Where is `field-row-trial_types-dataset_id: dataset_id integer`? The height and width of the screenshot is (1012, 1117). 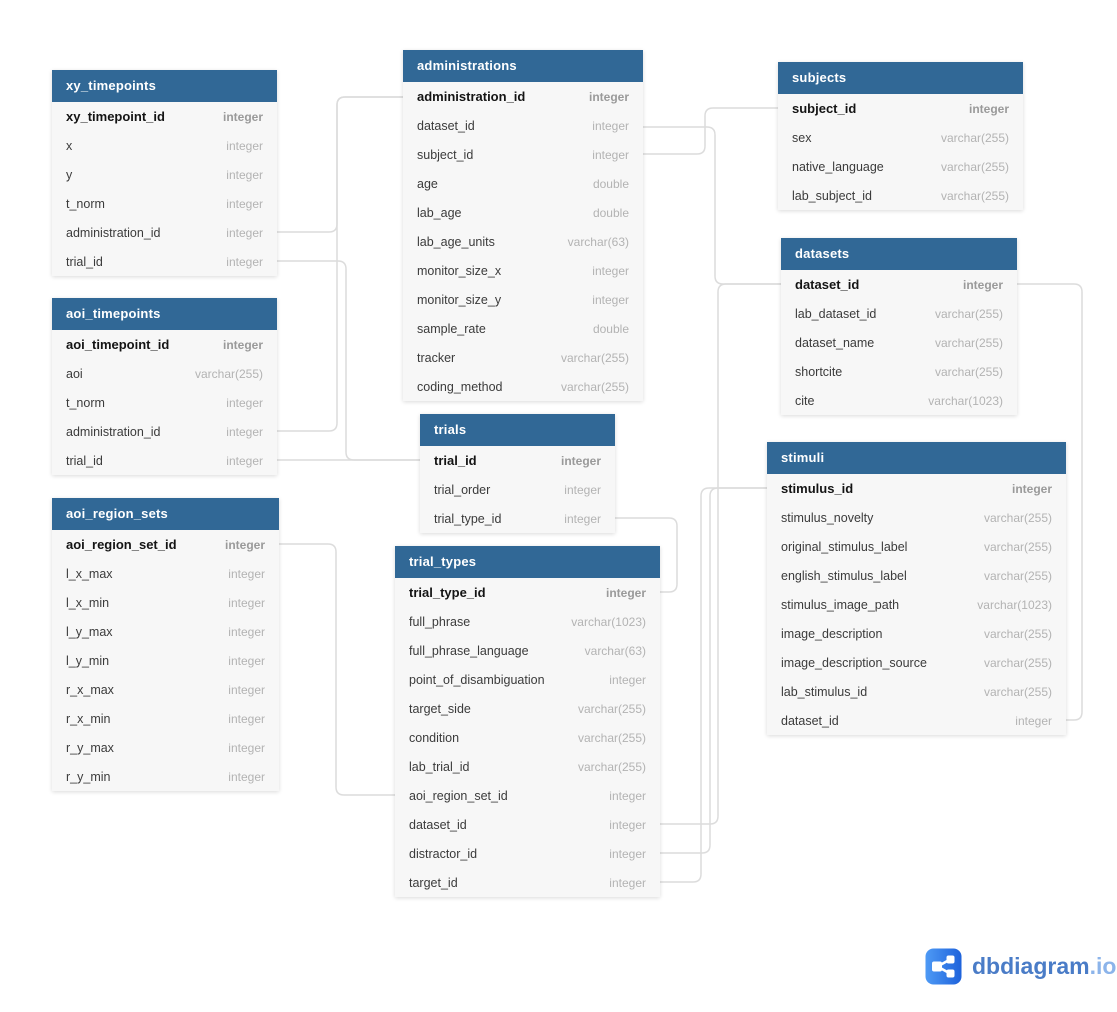
field-row-trial_types-dataset_id: dataset_id integer is located at coordinates (527, 824).